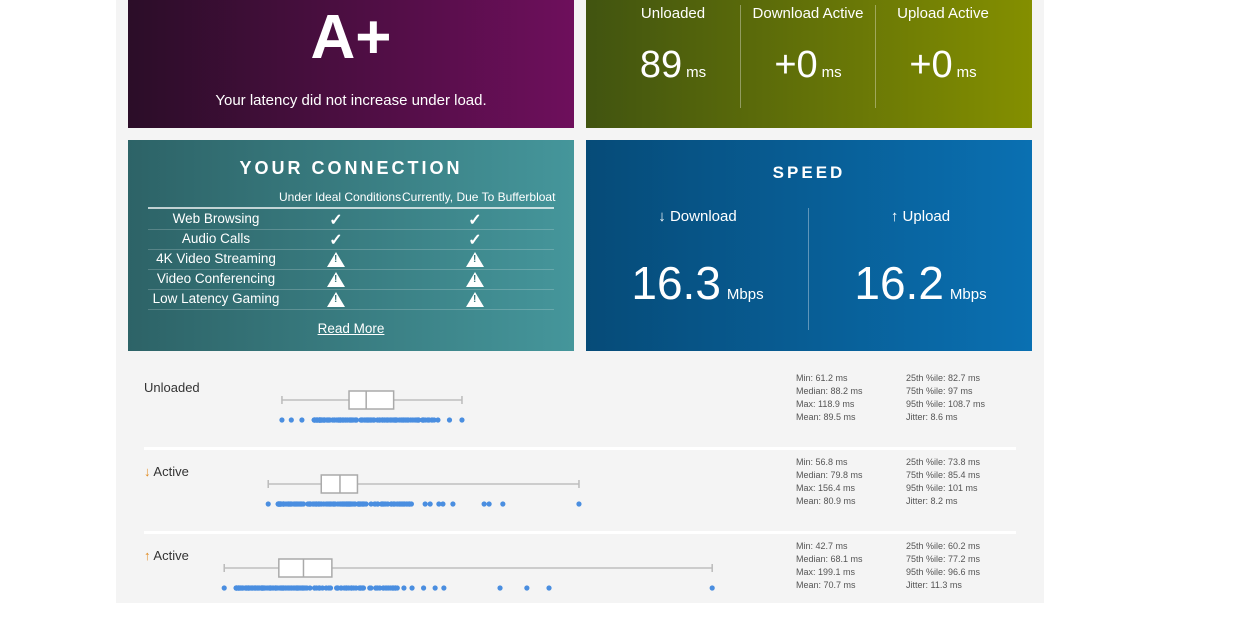 This screenshot has height=617, width=1238. What do you see at coordinates (147, 555) in the screenshot?
I see `direction-arrow-icon: ↑` at bounding box center [147, 555].